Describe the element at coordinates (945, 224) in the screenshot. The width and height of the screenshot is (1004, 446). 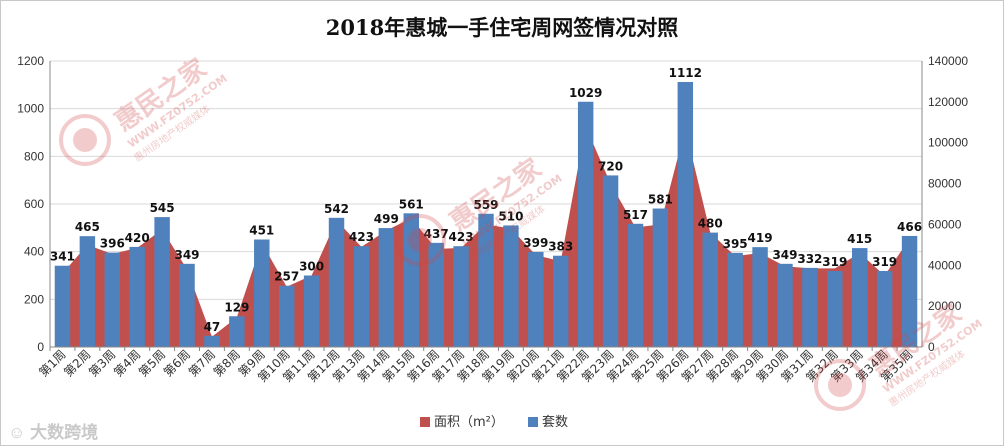
I see `y-right-tick-label: 60000` at that location.